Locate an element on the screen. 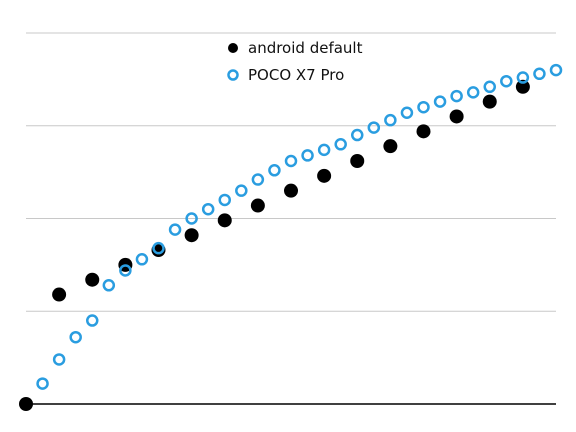  legend-label-android-default: android default is located at coordinates (305, 48).